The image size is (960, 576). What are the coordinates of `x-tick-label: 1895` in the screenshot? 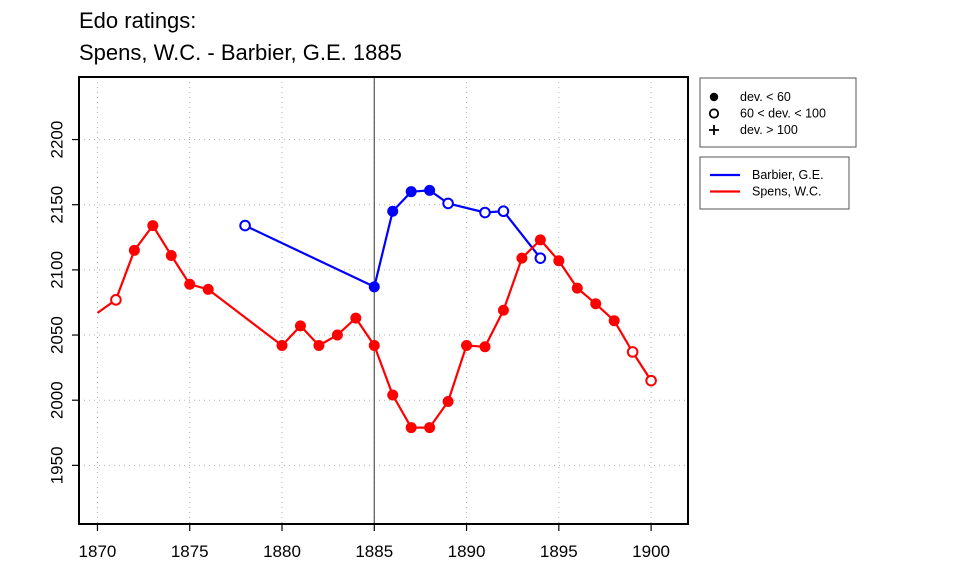 It's located at (559, 551).